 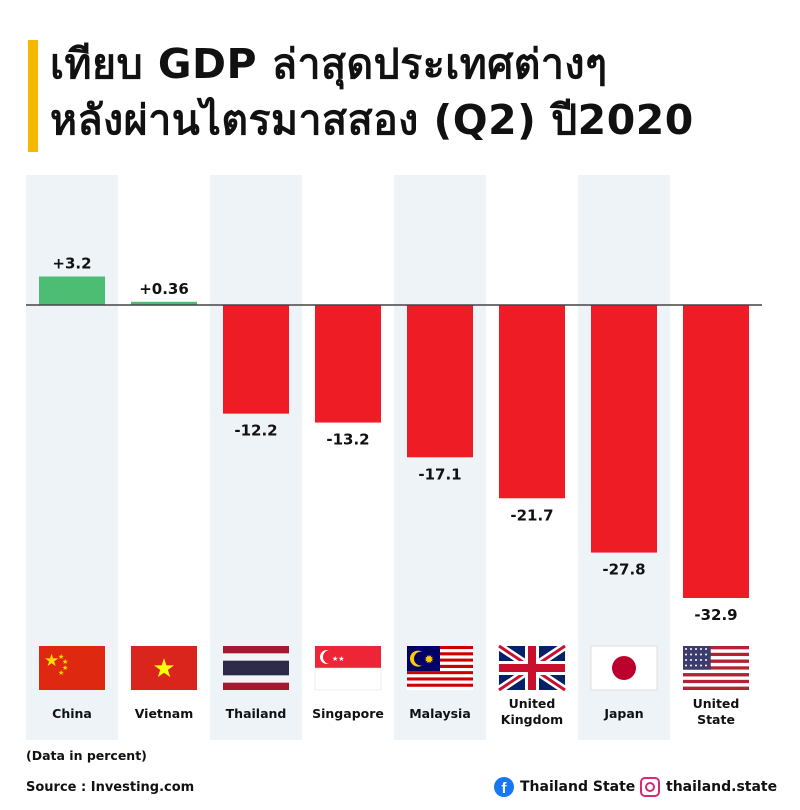 I want to click on category-label-united-state: United State, so click(x=716, y=711).